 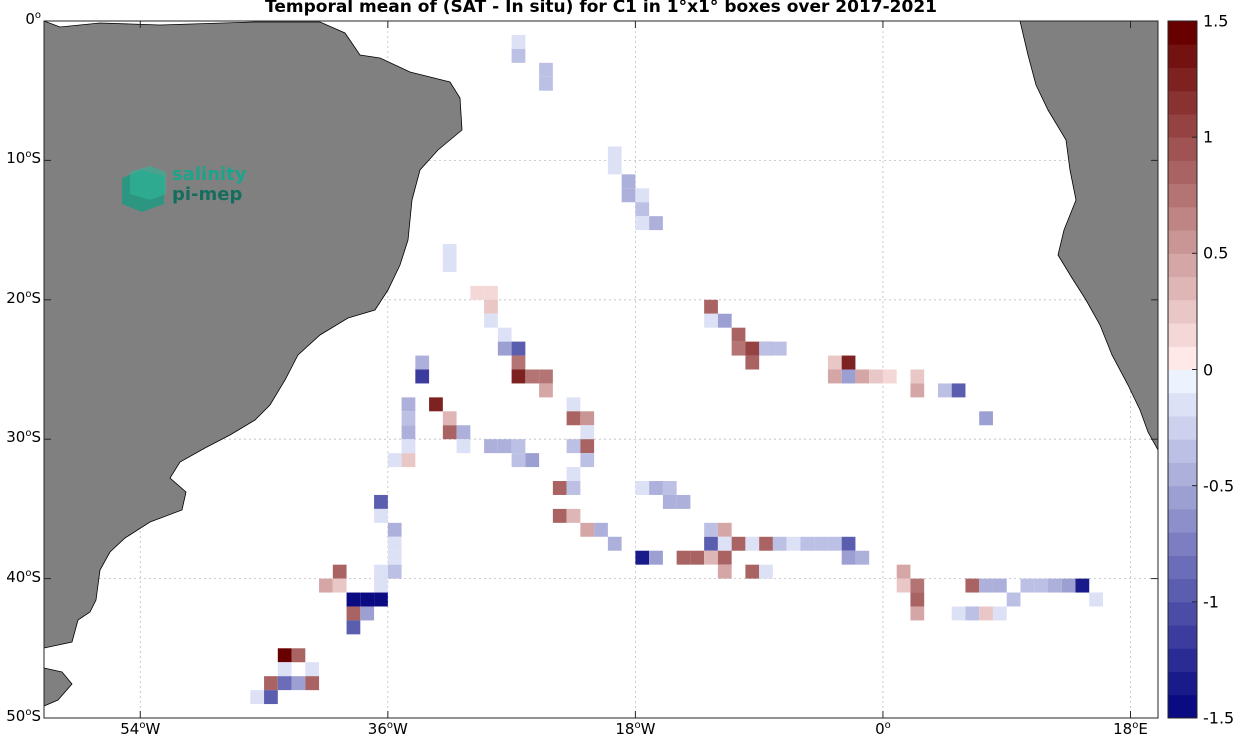 What do you see at coordinates (1219, 718) in the screenshot?
I see `colorbar-label: -1.5` at bounding box center [1219, 718].